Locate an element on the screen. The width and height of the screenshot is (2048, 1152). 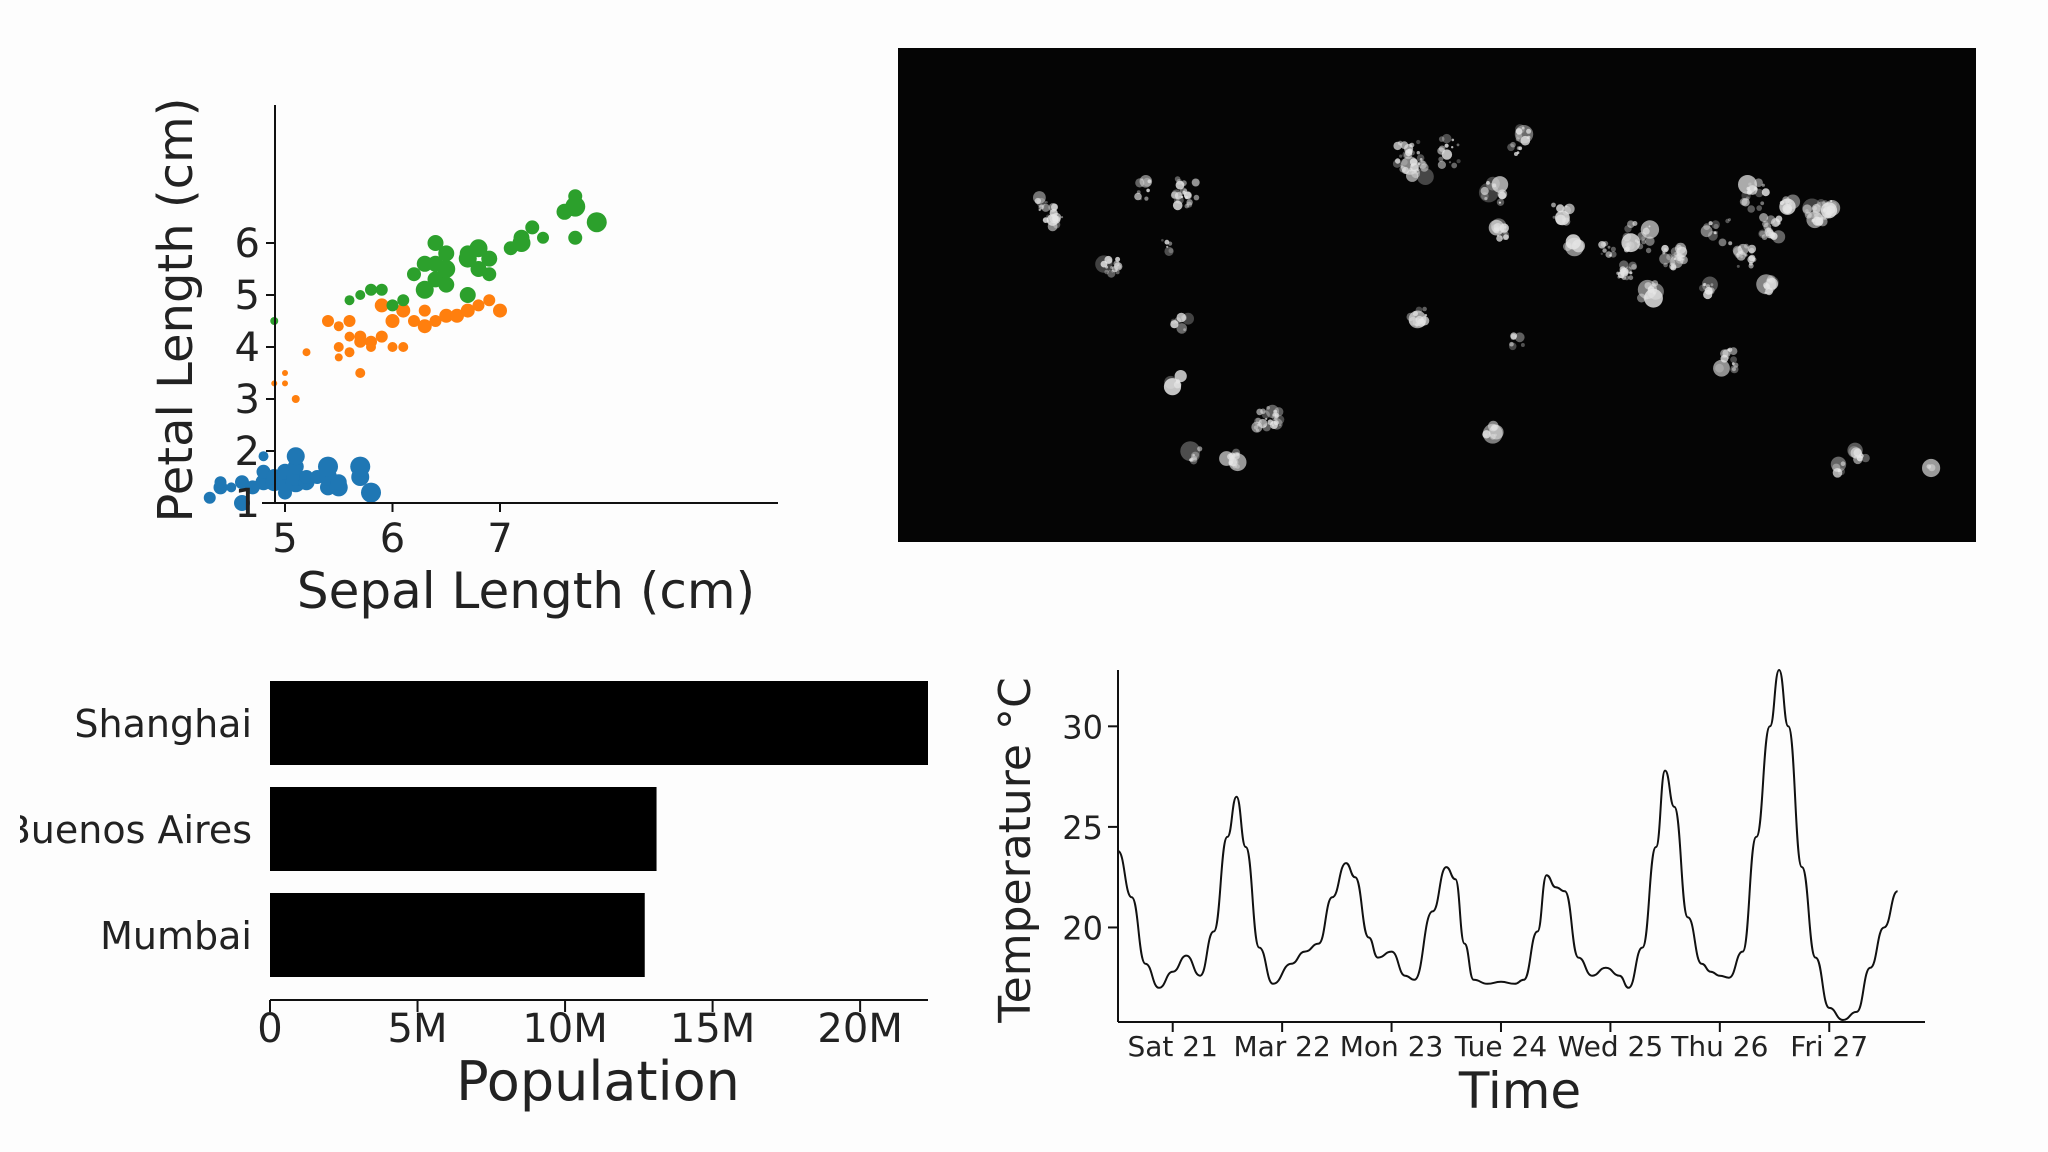
population-bar is located at coordinates (457, 935).